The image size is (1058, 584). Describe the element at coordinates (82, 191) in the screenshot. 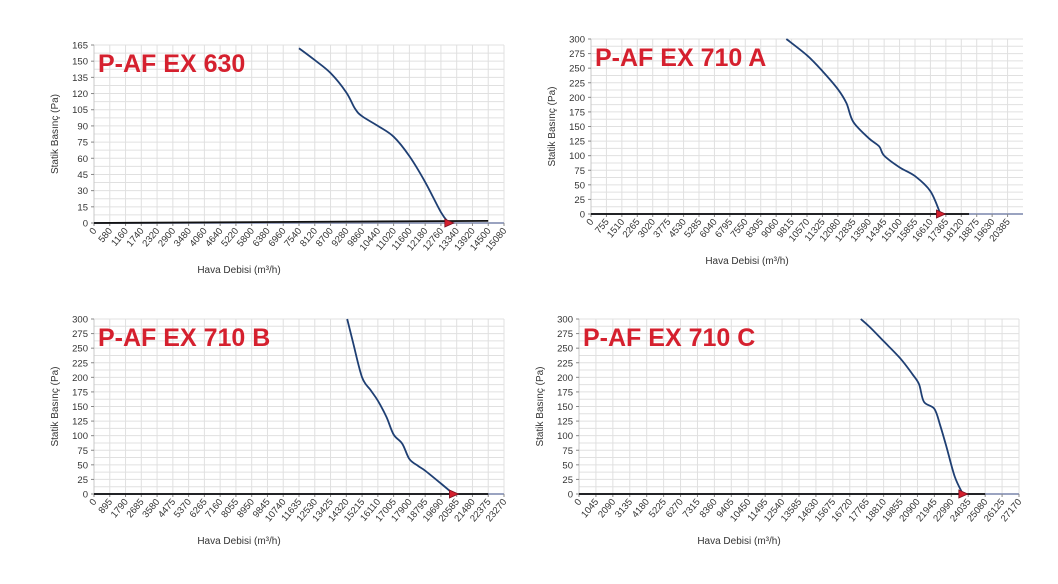

I see `y-tick-label: 30` at that location.